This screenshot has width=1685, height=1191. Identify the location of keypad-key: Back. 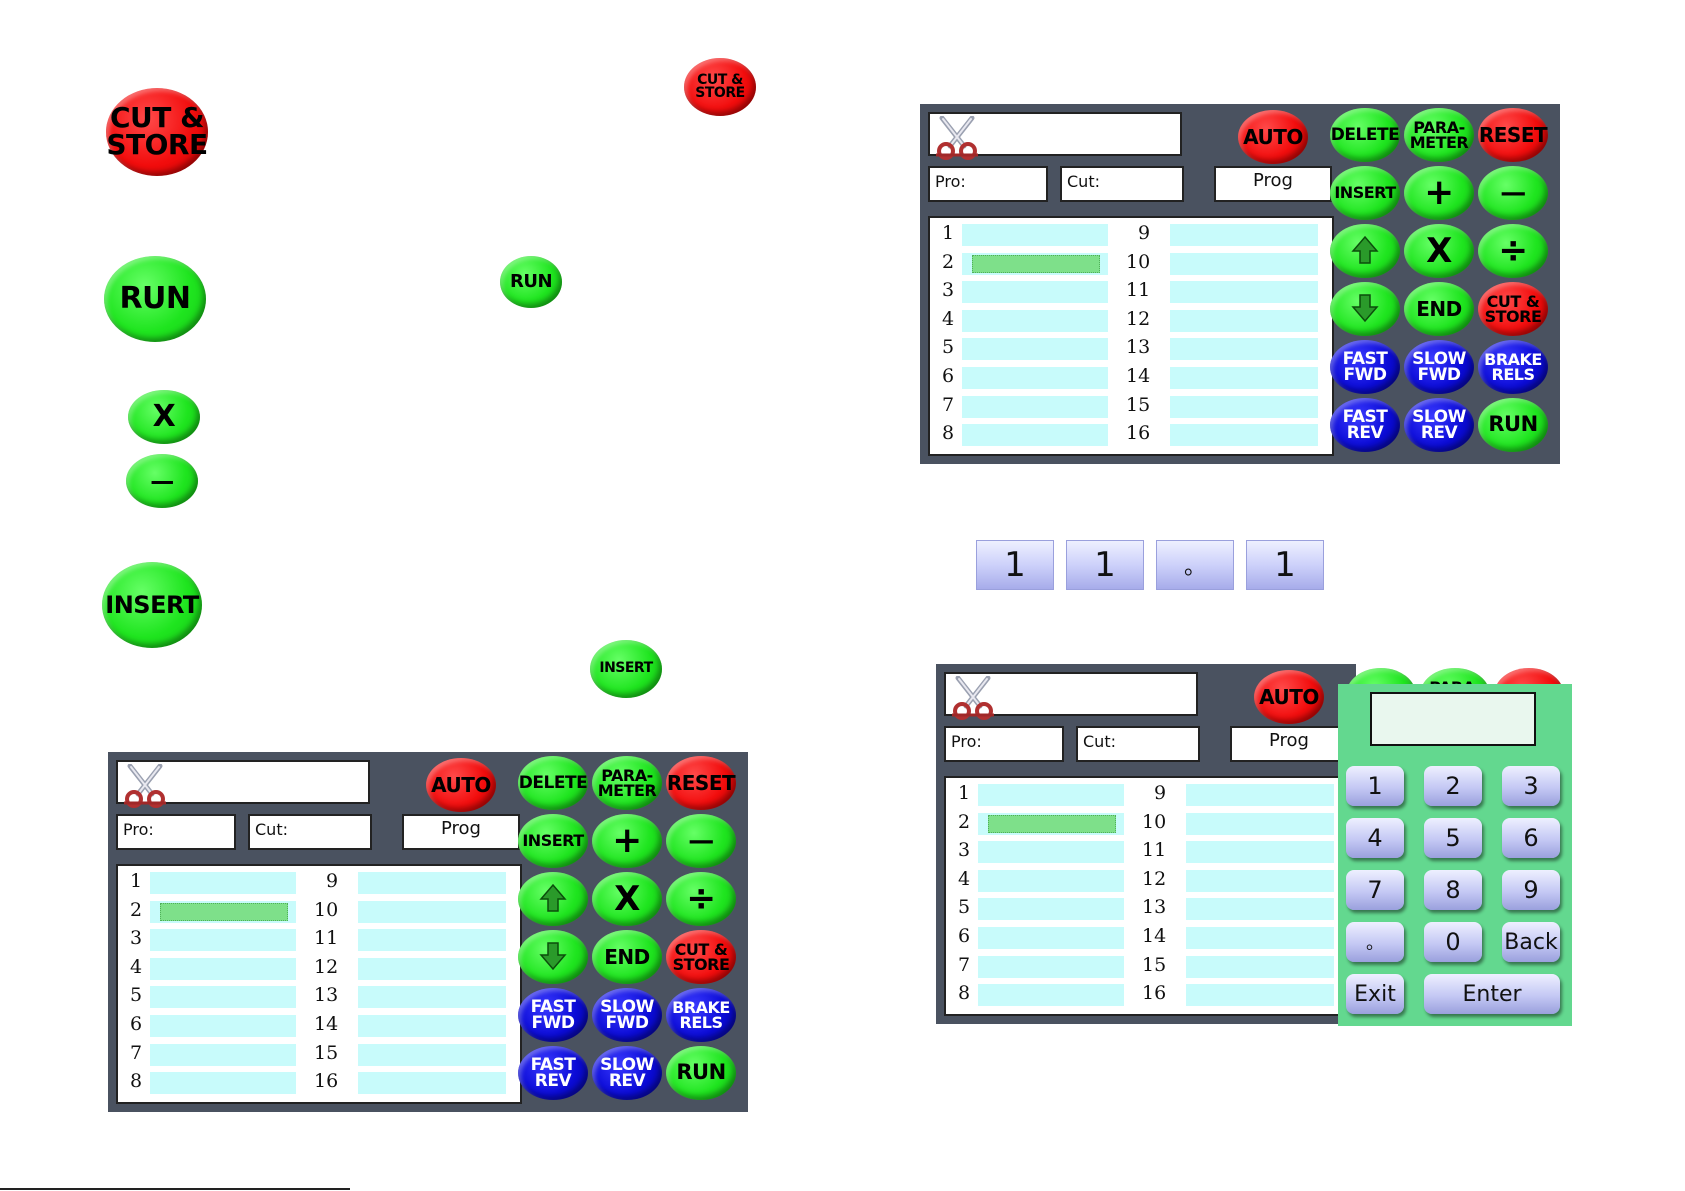
(1531, 942).